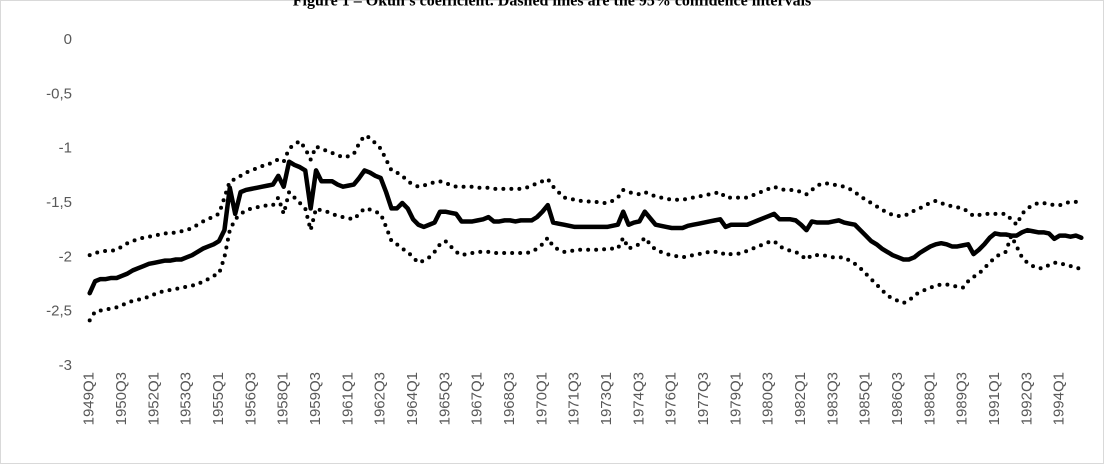  I want to click on x-tick-label: 1986Q3, so click(897, 398).